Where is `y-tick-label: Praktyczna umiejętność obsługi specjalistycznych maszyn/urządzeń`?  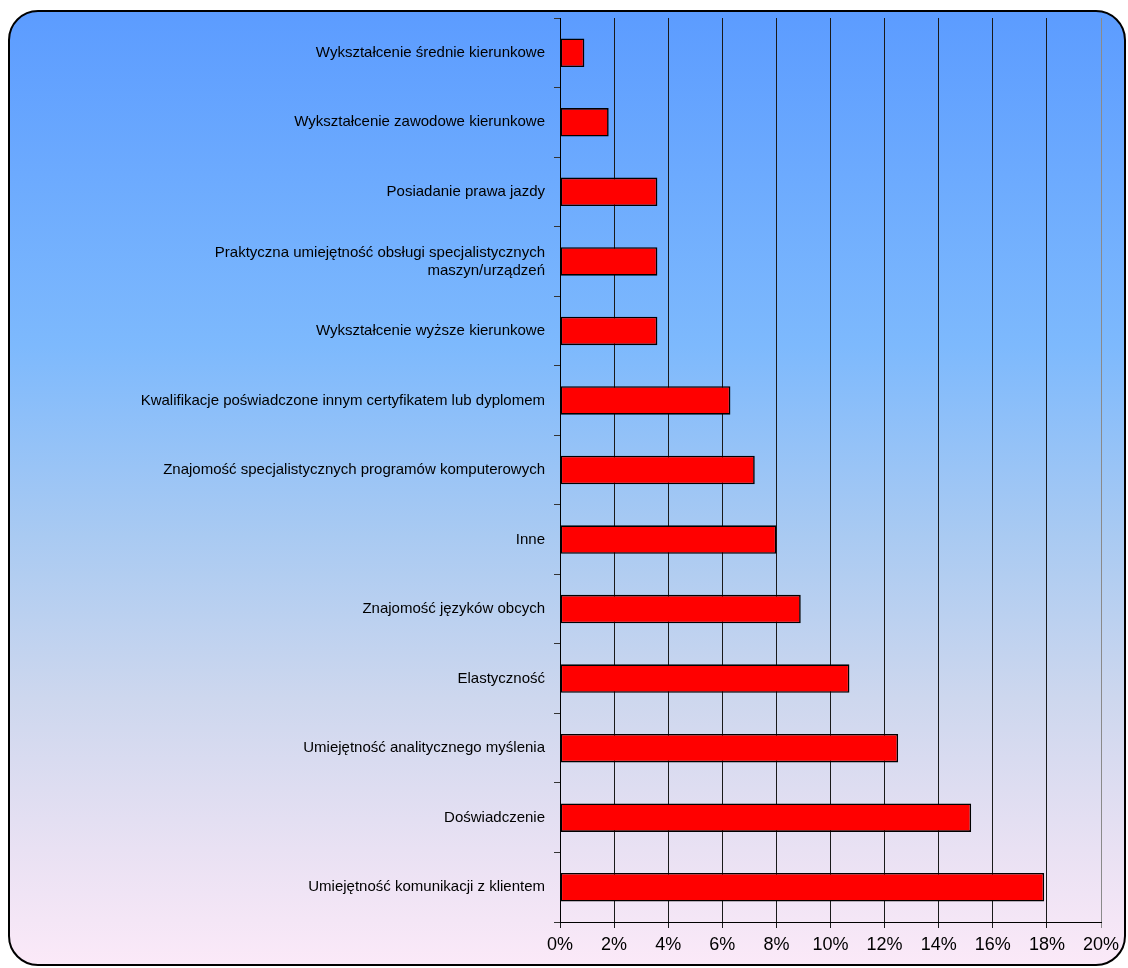 y-tick-label: Praktyczna umiejętność obsługi specjalistycznych maszyn/urządzeń is located at coordinates (379, 260).